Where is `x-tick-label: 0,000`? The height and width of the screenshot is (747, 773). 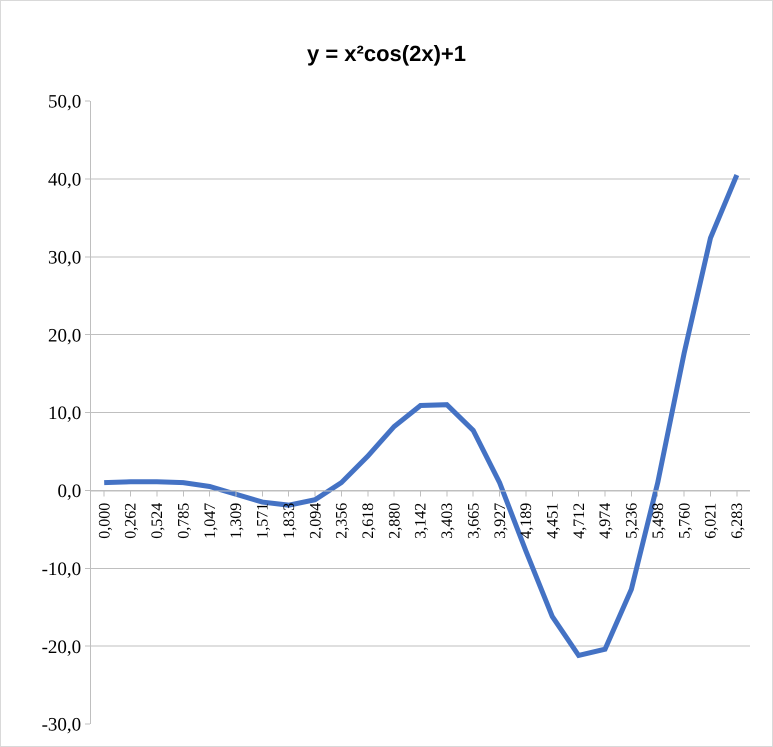
x-tick-label: 0,000 is located at coordinates (105, 520).